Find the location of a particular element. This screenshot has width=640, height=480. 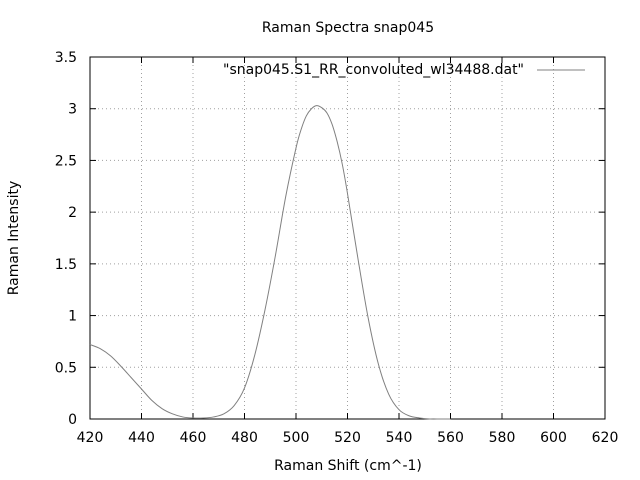

x-tick-label: 620 is located at coordinates (605, 438).